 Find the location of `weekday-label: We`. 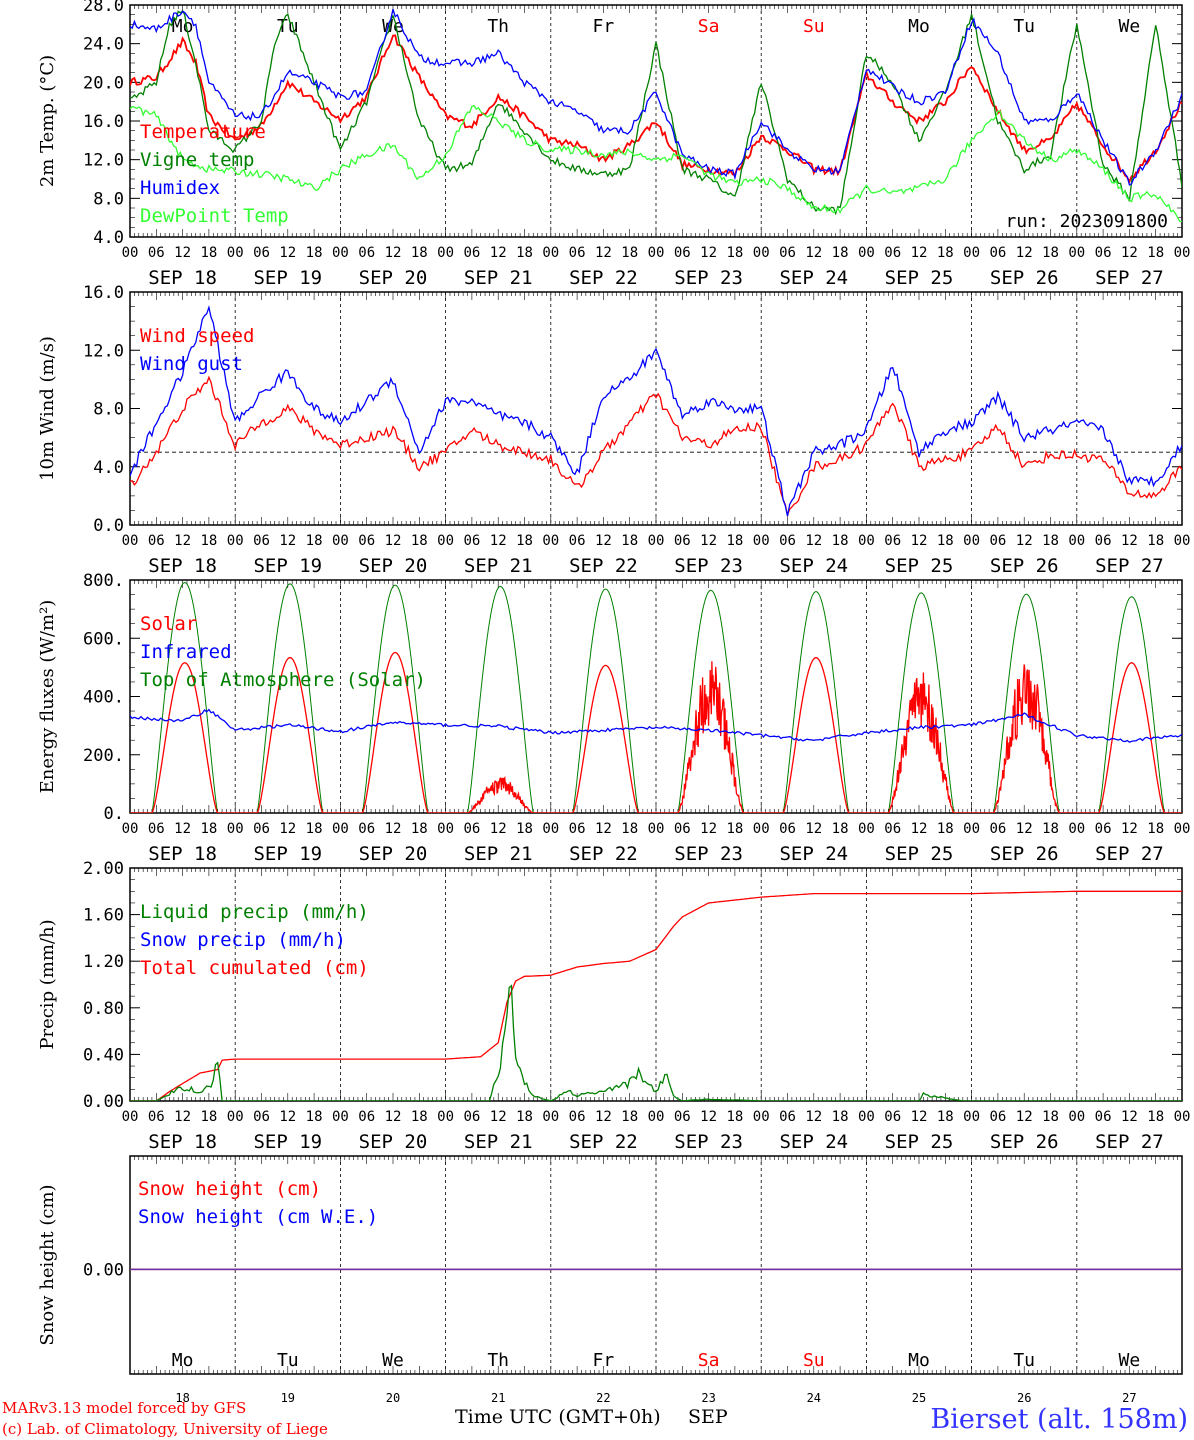

weekday-label: We is located at coordinates (1130, 1360).